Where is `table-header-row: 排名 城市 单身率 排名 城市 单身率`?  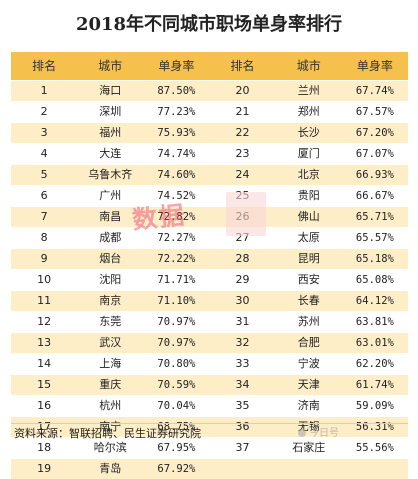
table-header-row: 排名 城市 单身率 排名 城市 单身率 is located at coordinates (209, 66).